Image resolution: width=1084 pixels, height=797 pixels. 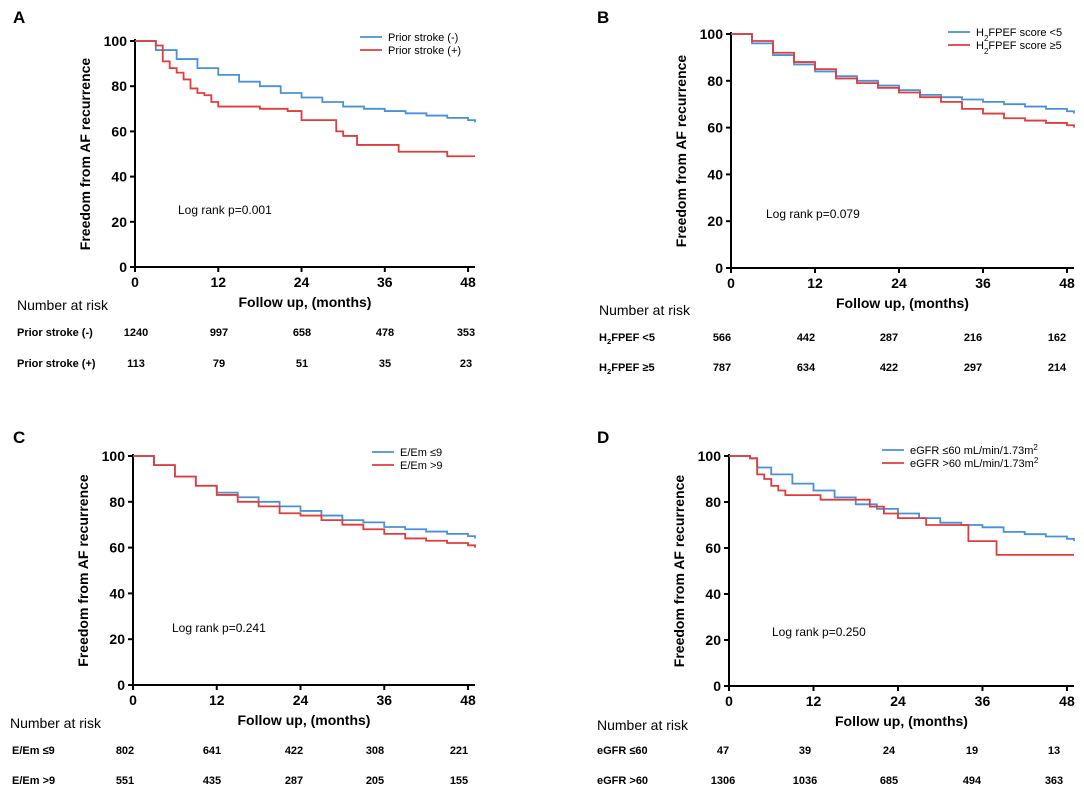 What do you see at coordinates (627, 369) in the screenshot?
I see `risk-label-b-2: H2FPEF ≥5` at bounding box center [627, 369].